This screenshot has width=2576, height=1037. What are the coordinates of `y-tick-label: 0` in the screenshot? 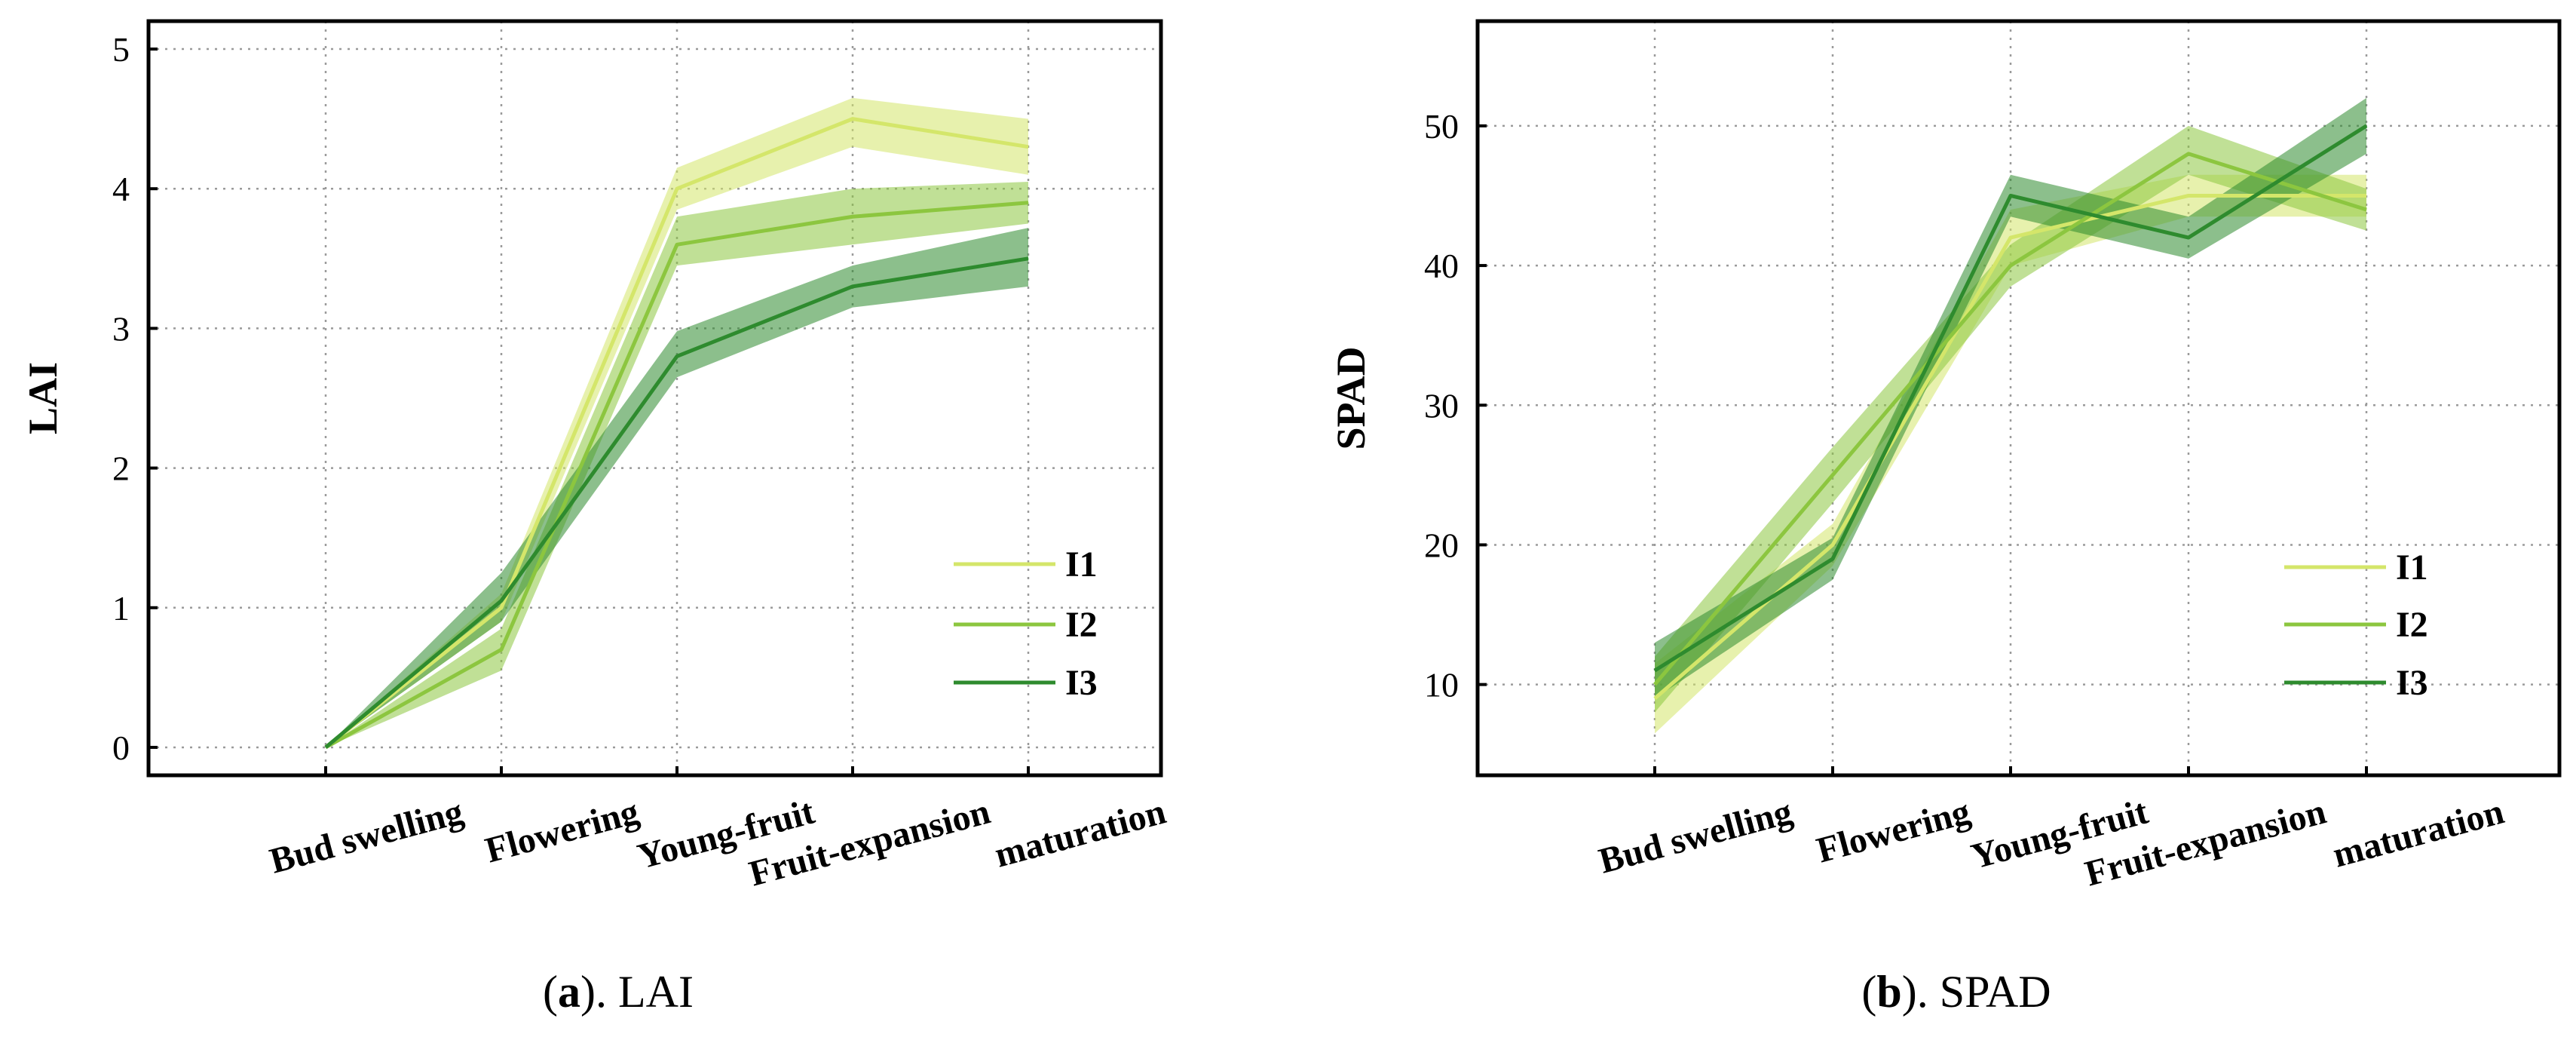 It's located at (121, 748).